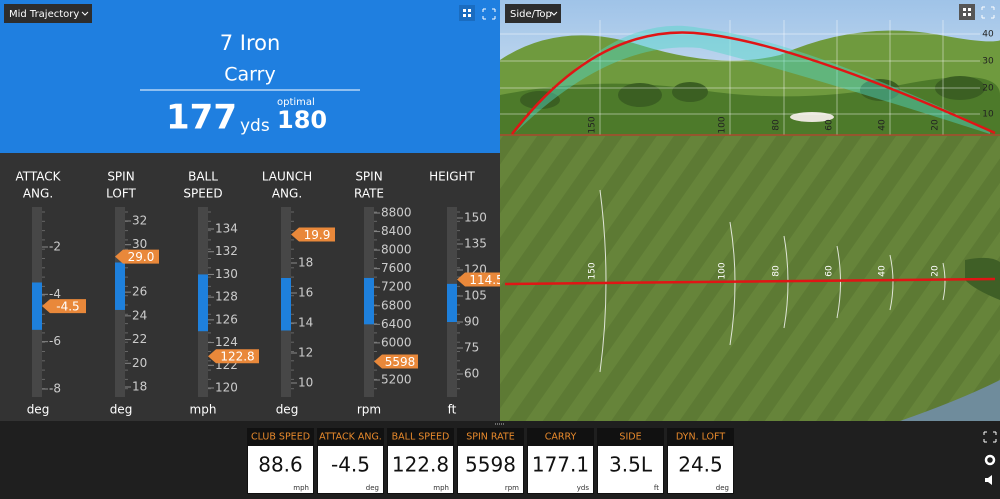  Describe the element at coordinates (226, 229) in the screenshot. I see `tick-label: 134` at that location.